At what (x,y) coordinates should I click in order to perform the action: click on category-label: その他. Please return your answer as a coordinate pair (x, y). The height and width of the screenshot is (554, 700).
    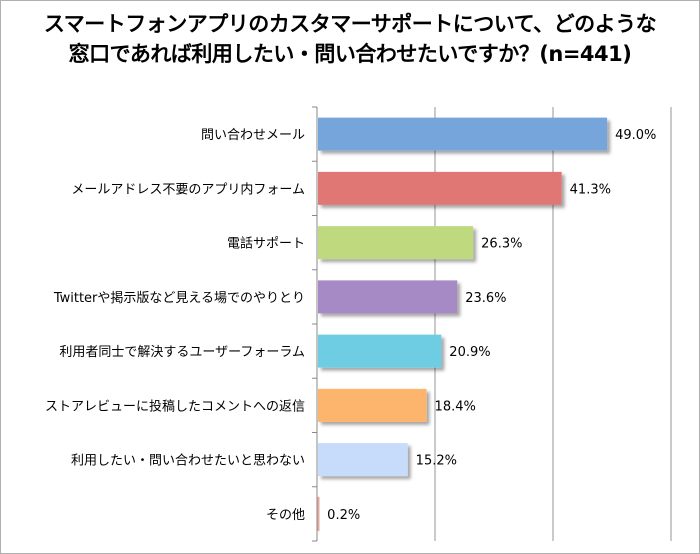
    Looking at the image, I should click on (285, 515).